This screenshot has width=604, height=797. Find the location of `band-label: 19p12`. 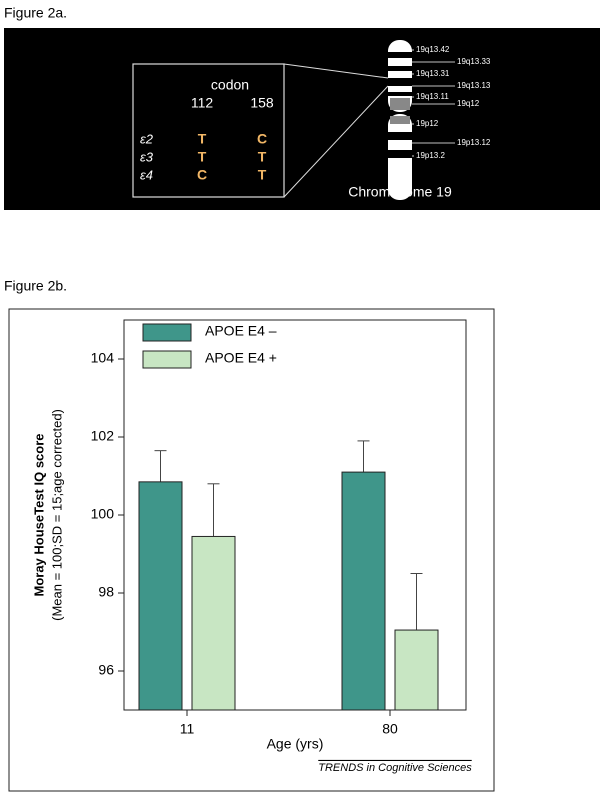

band-label: 19p12 is located at coordinates (427, 123).